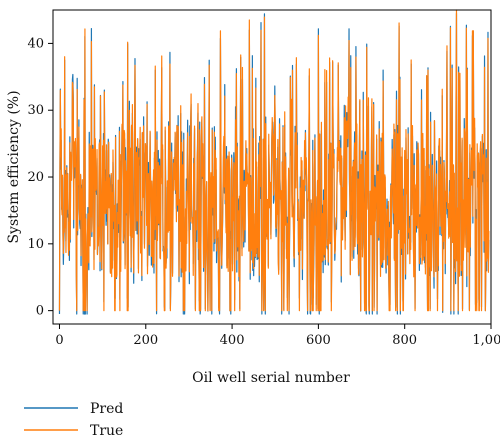  What do you see at coordinates (35, 244) in the screenshot?
I see `y-tick-label: 10` at bounding box center [35, 244].